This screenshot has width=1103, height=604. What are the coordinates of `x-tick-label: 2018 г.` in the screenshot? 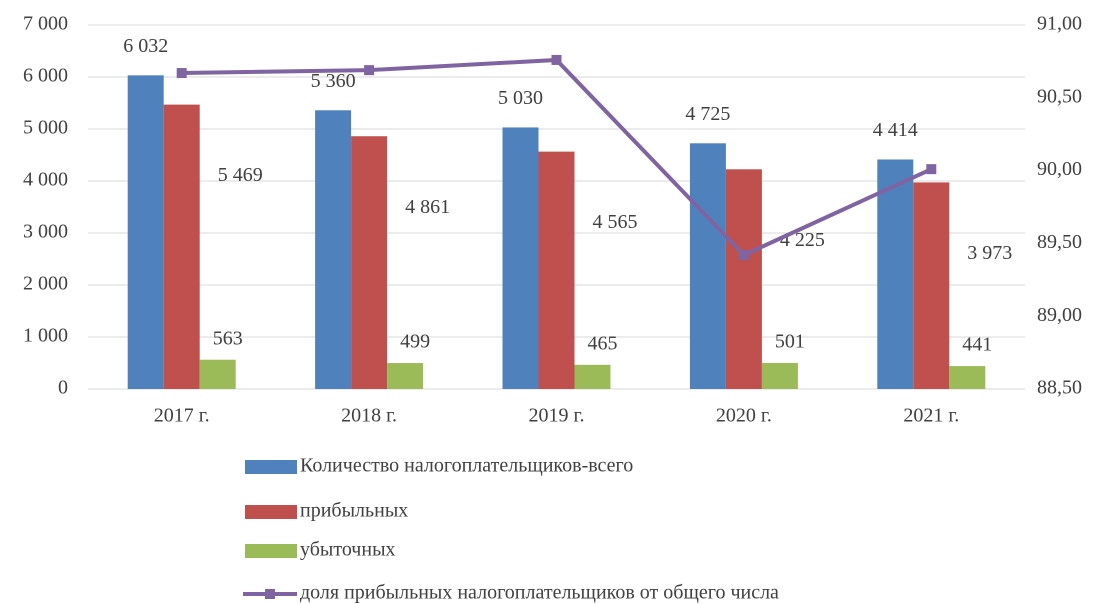 It's located at (369, 416).